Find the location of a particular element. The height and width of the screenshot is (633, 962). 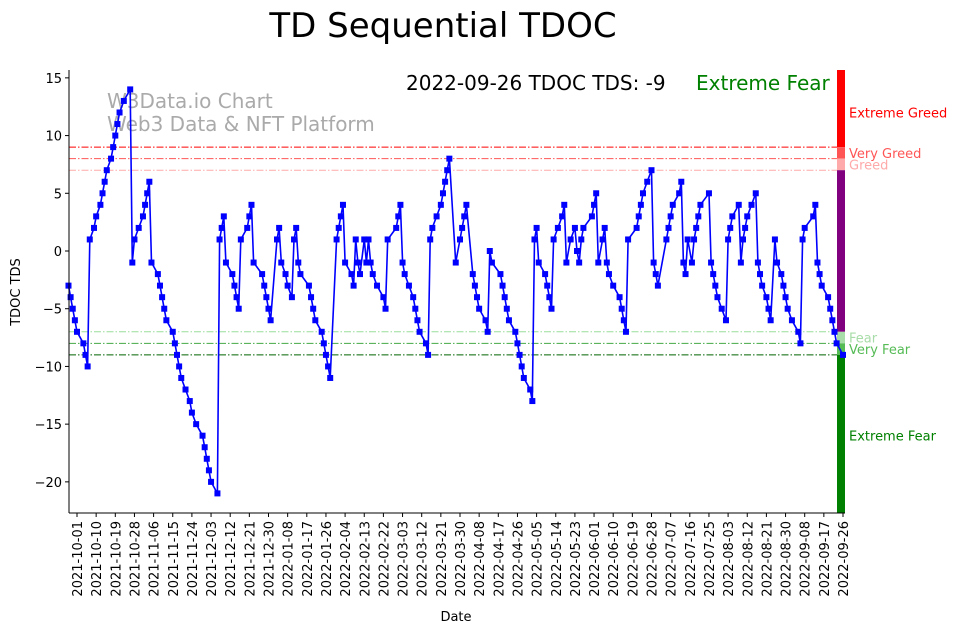

annotation-label: 2022-09-26 TDOC TDS: -9 is located at coordinates (536, 83).